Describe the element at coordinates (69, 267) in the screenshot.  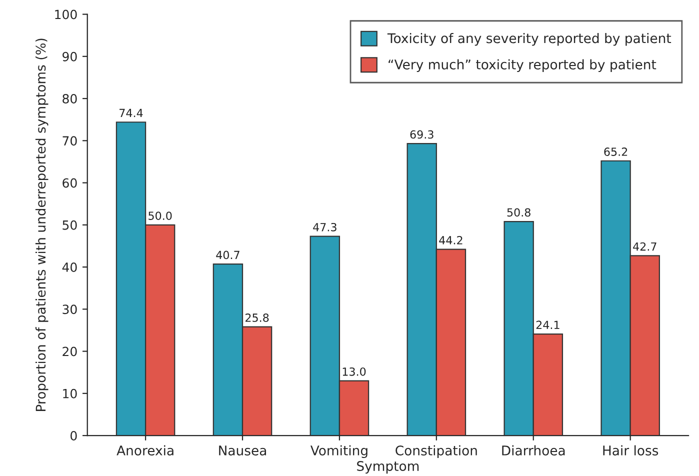
I see `y-tick-label: 40` at that location.